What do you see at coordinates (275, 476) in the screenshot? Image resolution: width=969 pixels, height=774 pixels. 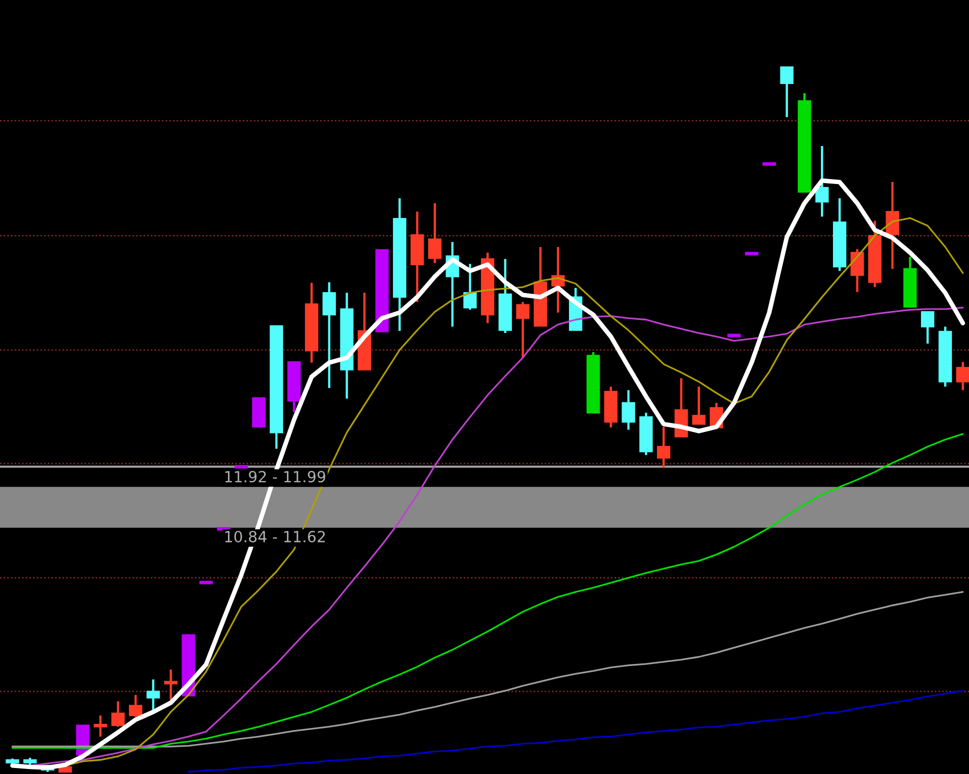 I see `band-label: 11.92 - 11.99` at bounding box center [275, 476].